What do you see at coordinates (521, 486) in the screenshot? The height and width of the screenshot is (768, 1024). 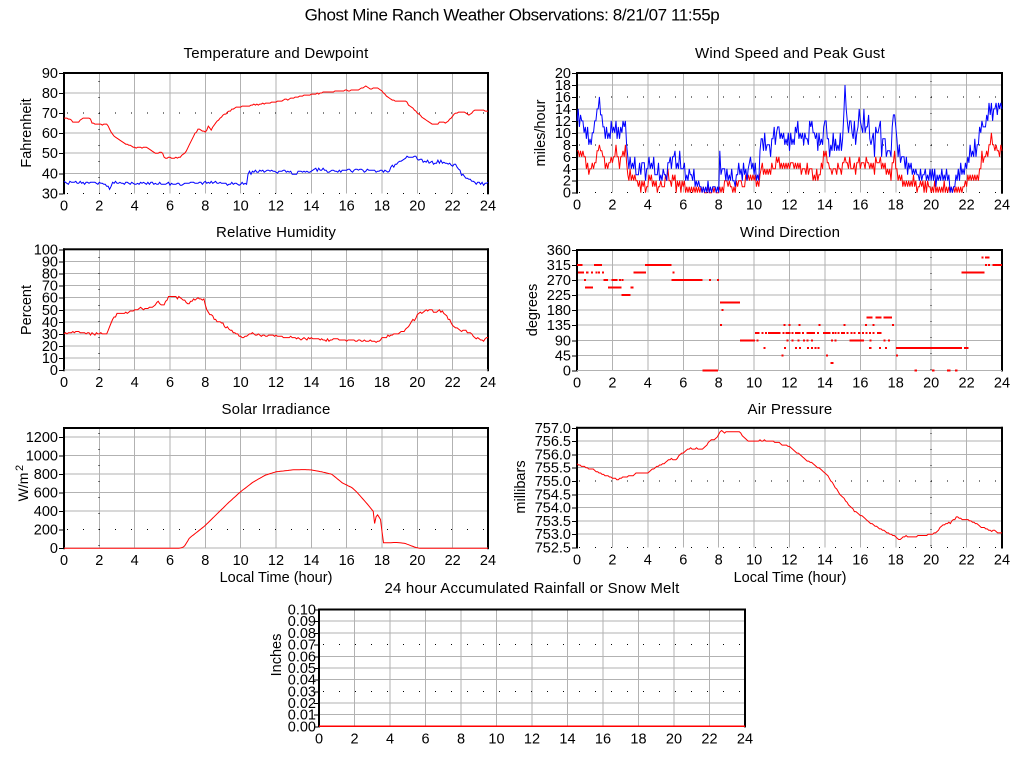 I see `svg-text: millibars` at bounding box center [521, 486].